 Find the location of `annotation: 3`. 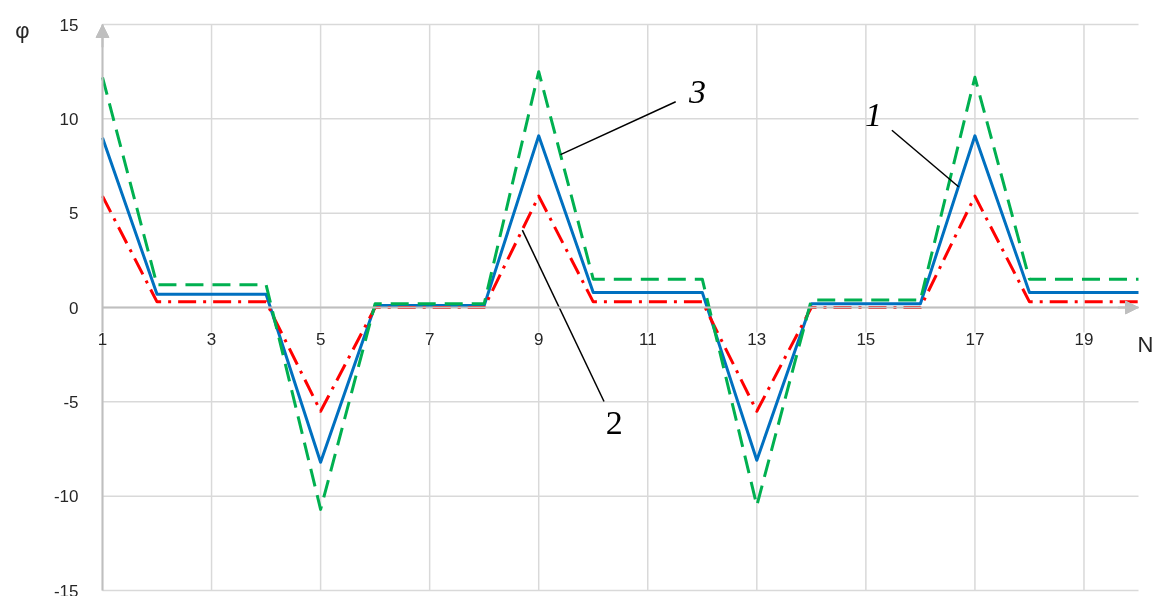

annotation: 3 is located at coordinates (697, 91).